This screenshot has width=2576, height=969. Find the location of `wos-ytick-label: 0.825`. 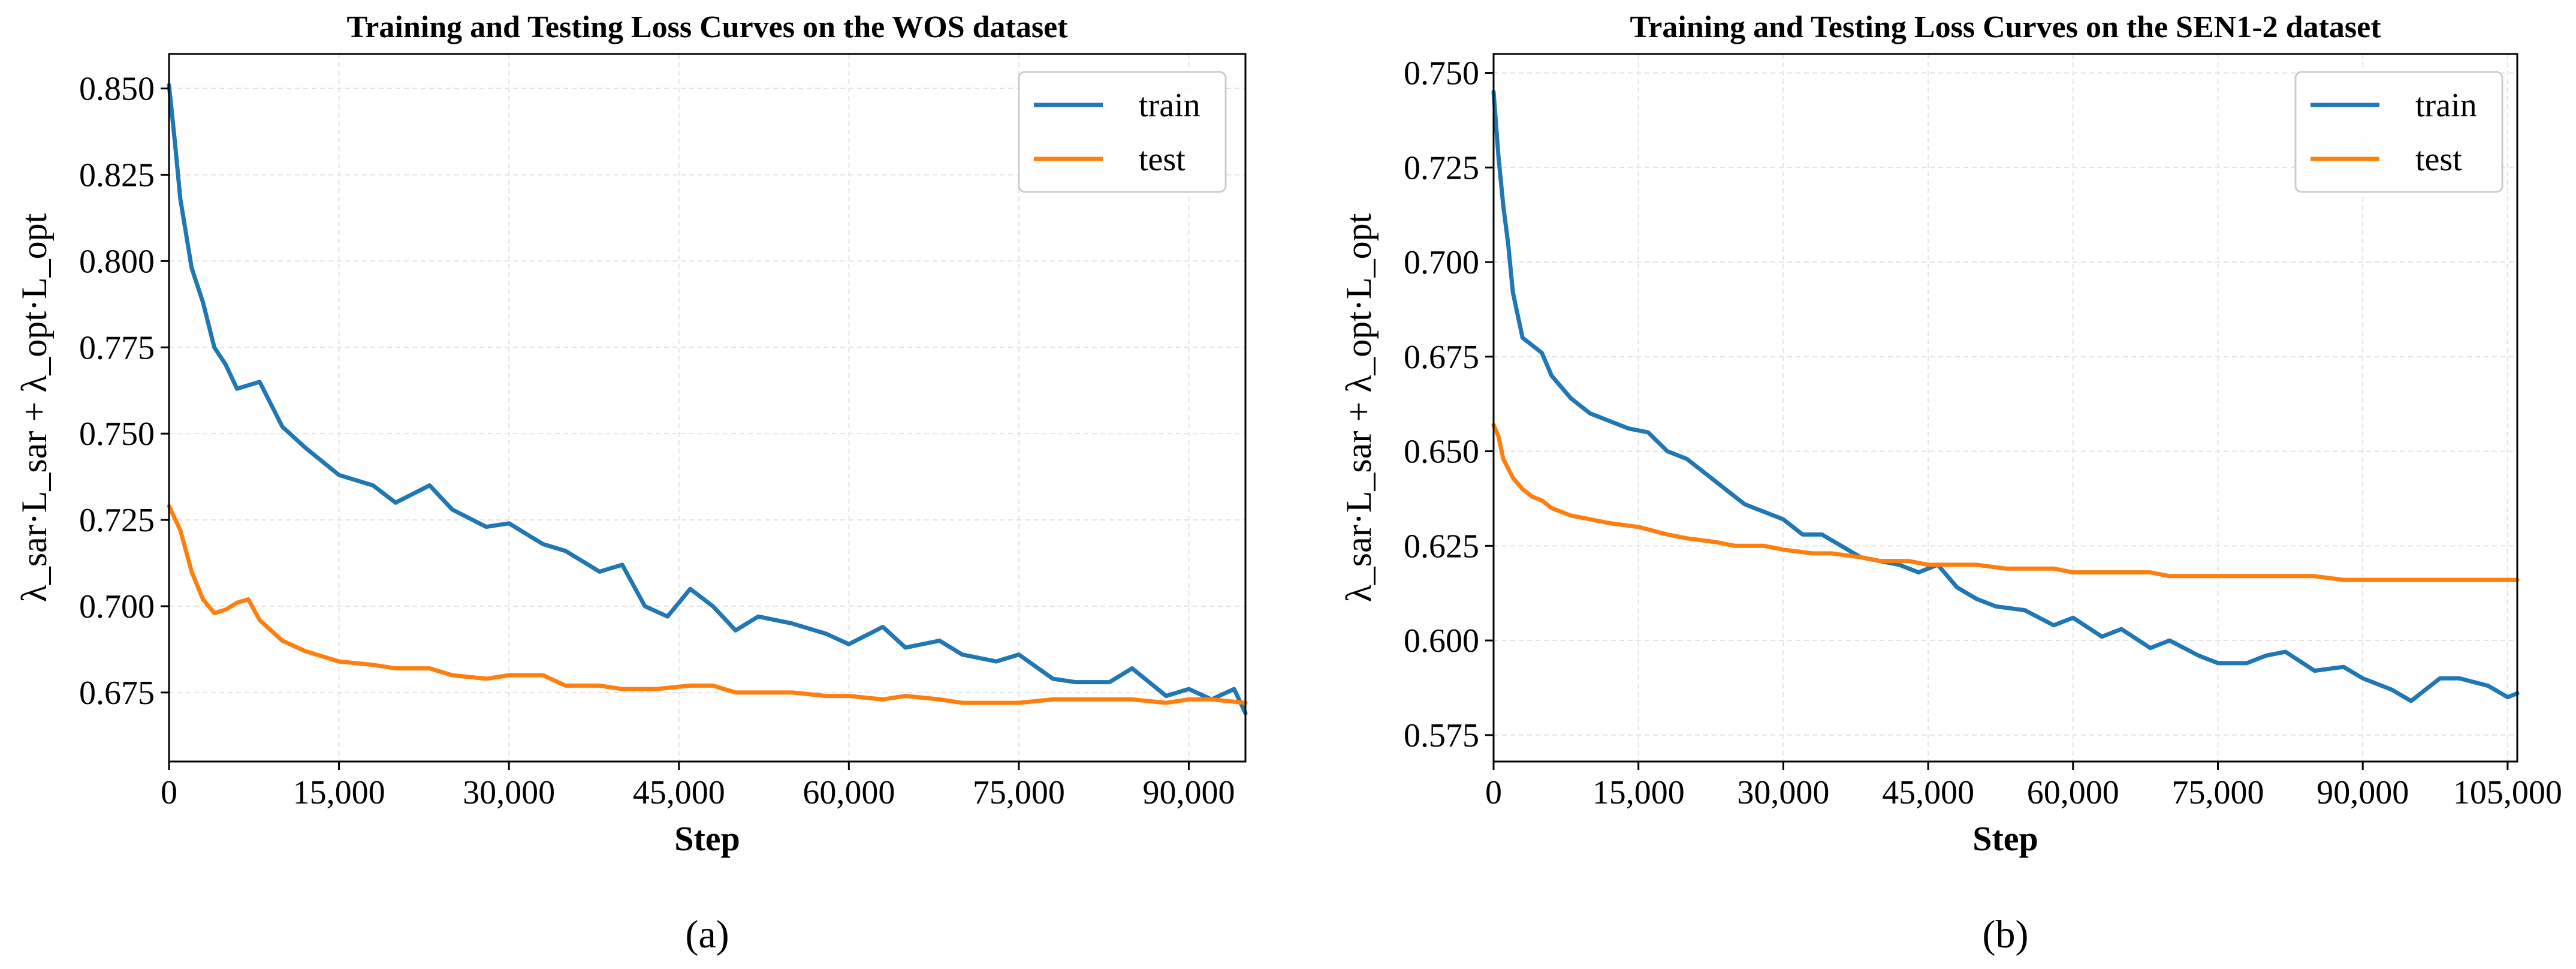

wos-ytick-label: 0.825 is located at coordinates (117, 175).